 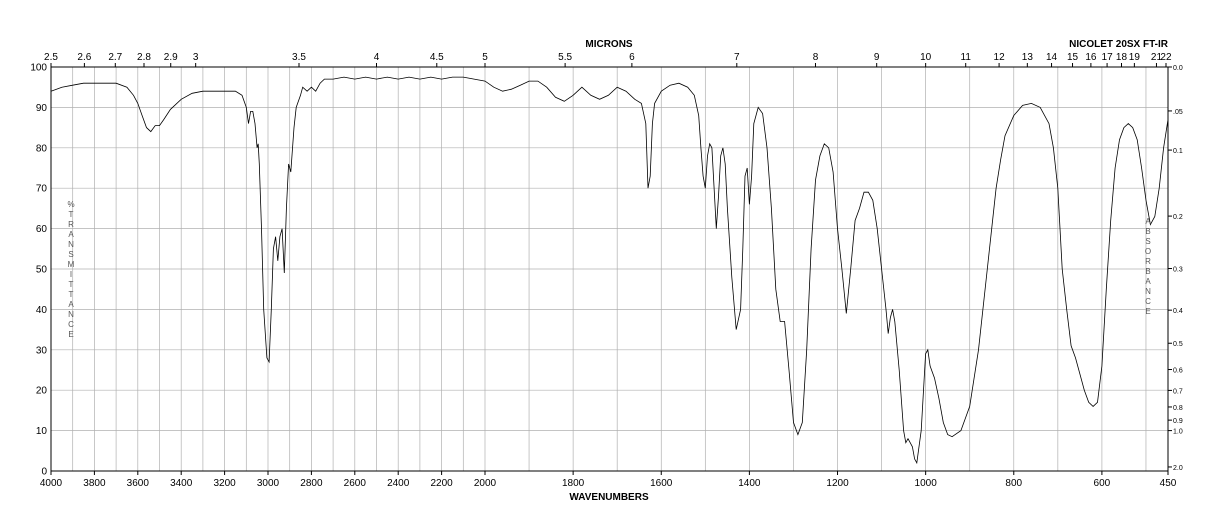 I want to click on micron-tick-label: 2.6, so click(x=84, y=57).